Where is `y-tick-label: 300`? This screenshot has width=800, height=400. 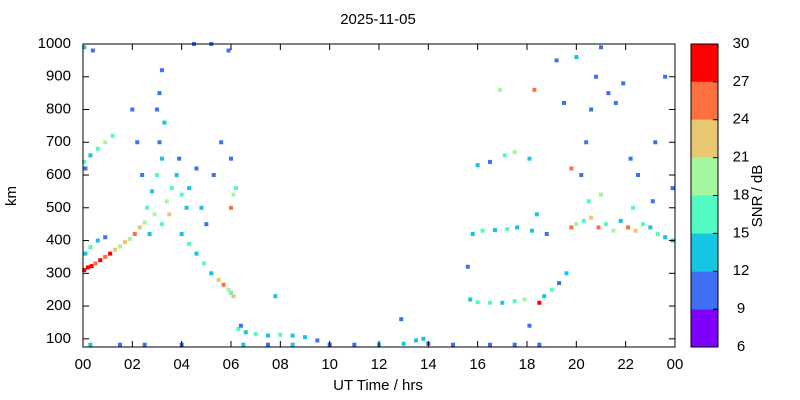
y-tick-label: 300 is located at coordinates (58, 272).